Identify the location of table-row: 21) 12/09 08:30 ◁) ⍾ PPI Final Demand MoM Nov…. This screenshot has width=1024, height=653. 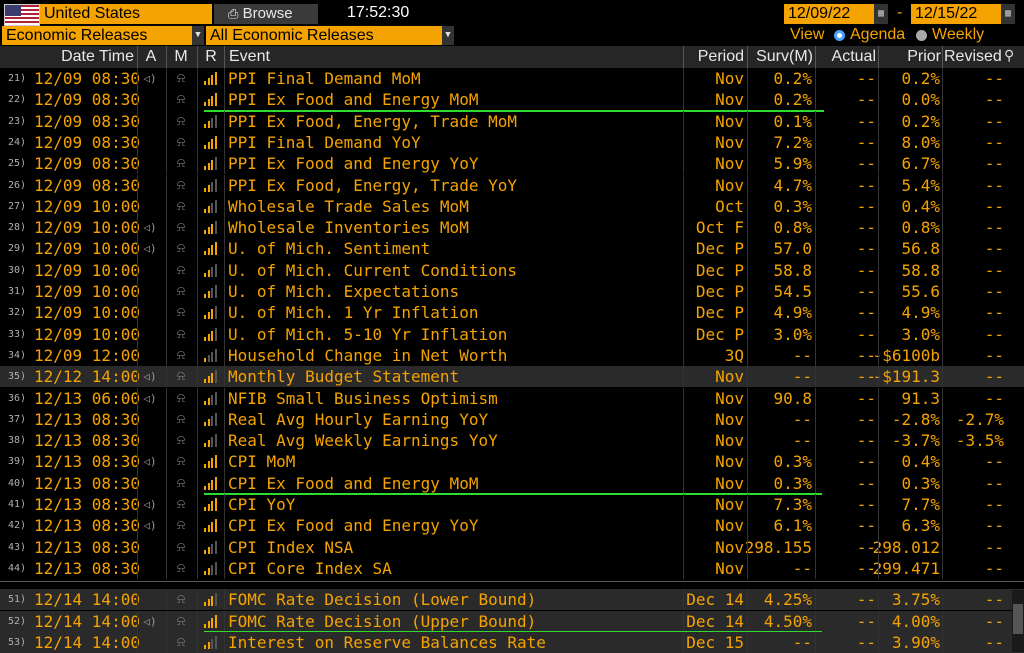
(512, 79).